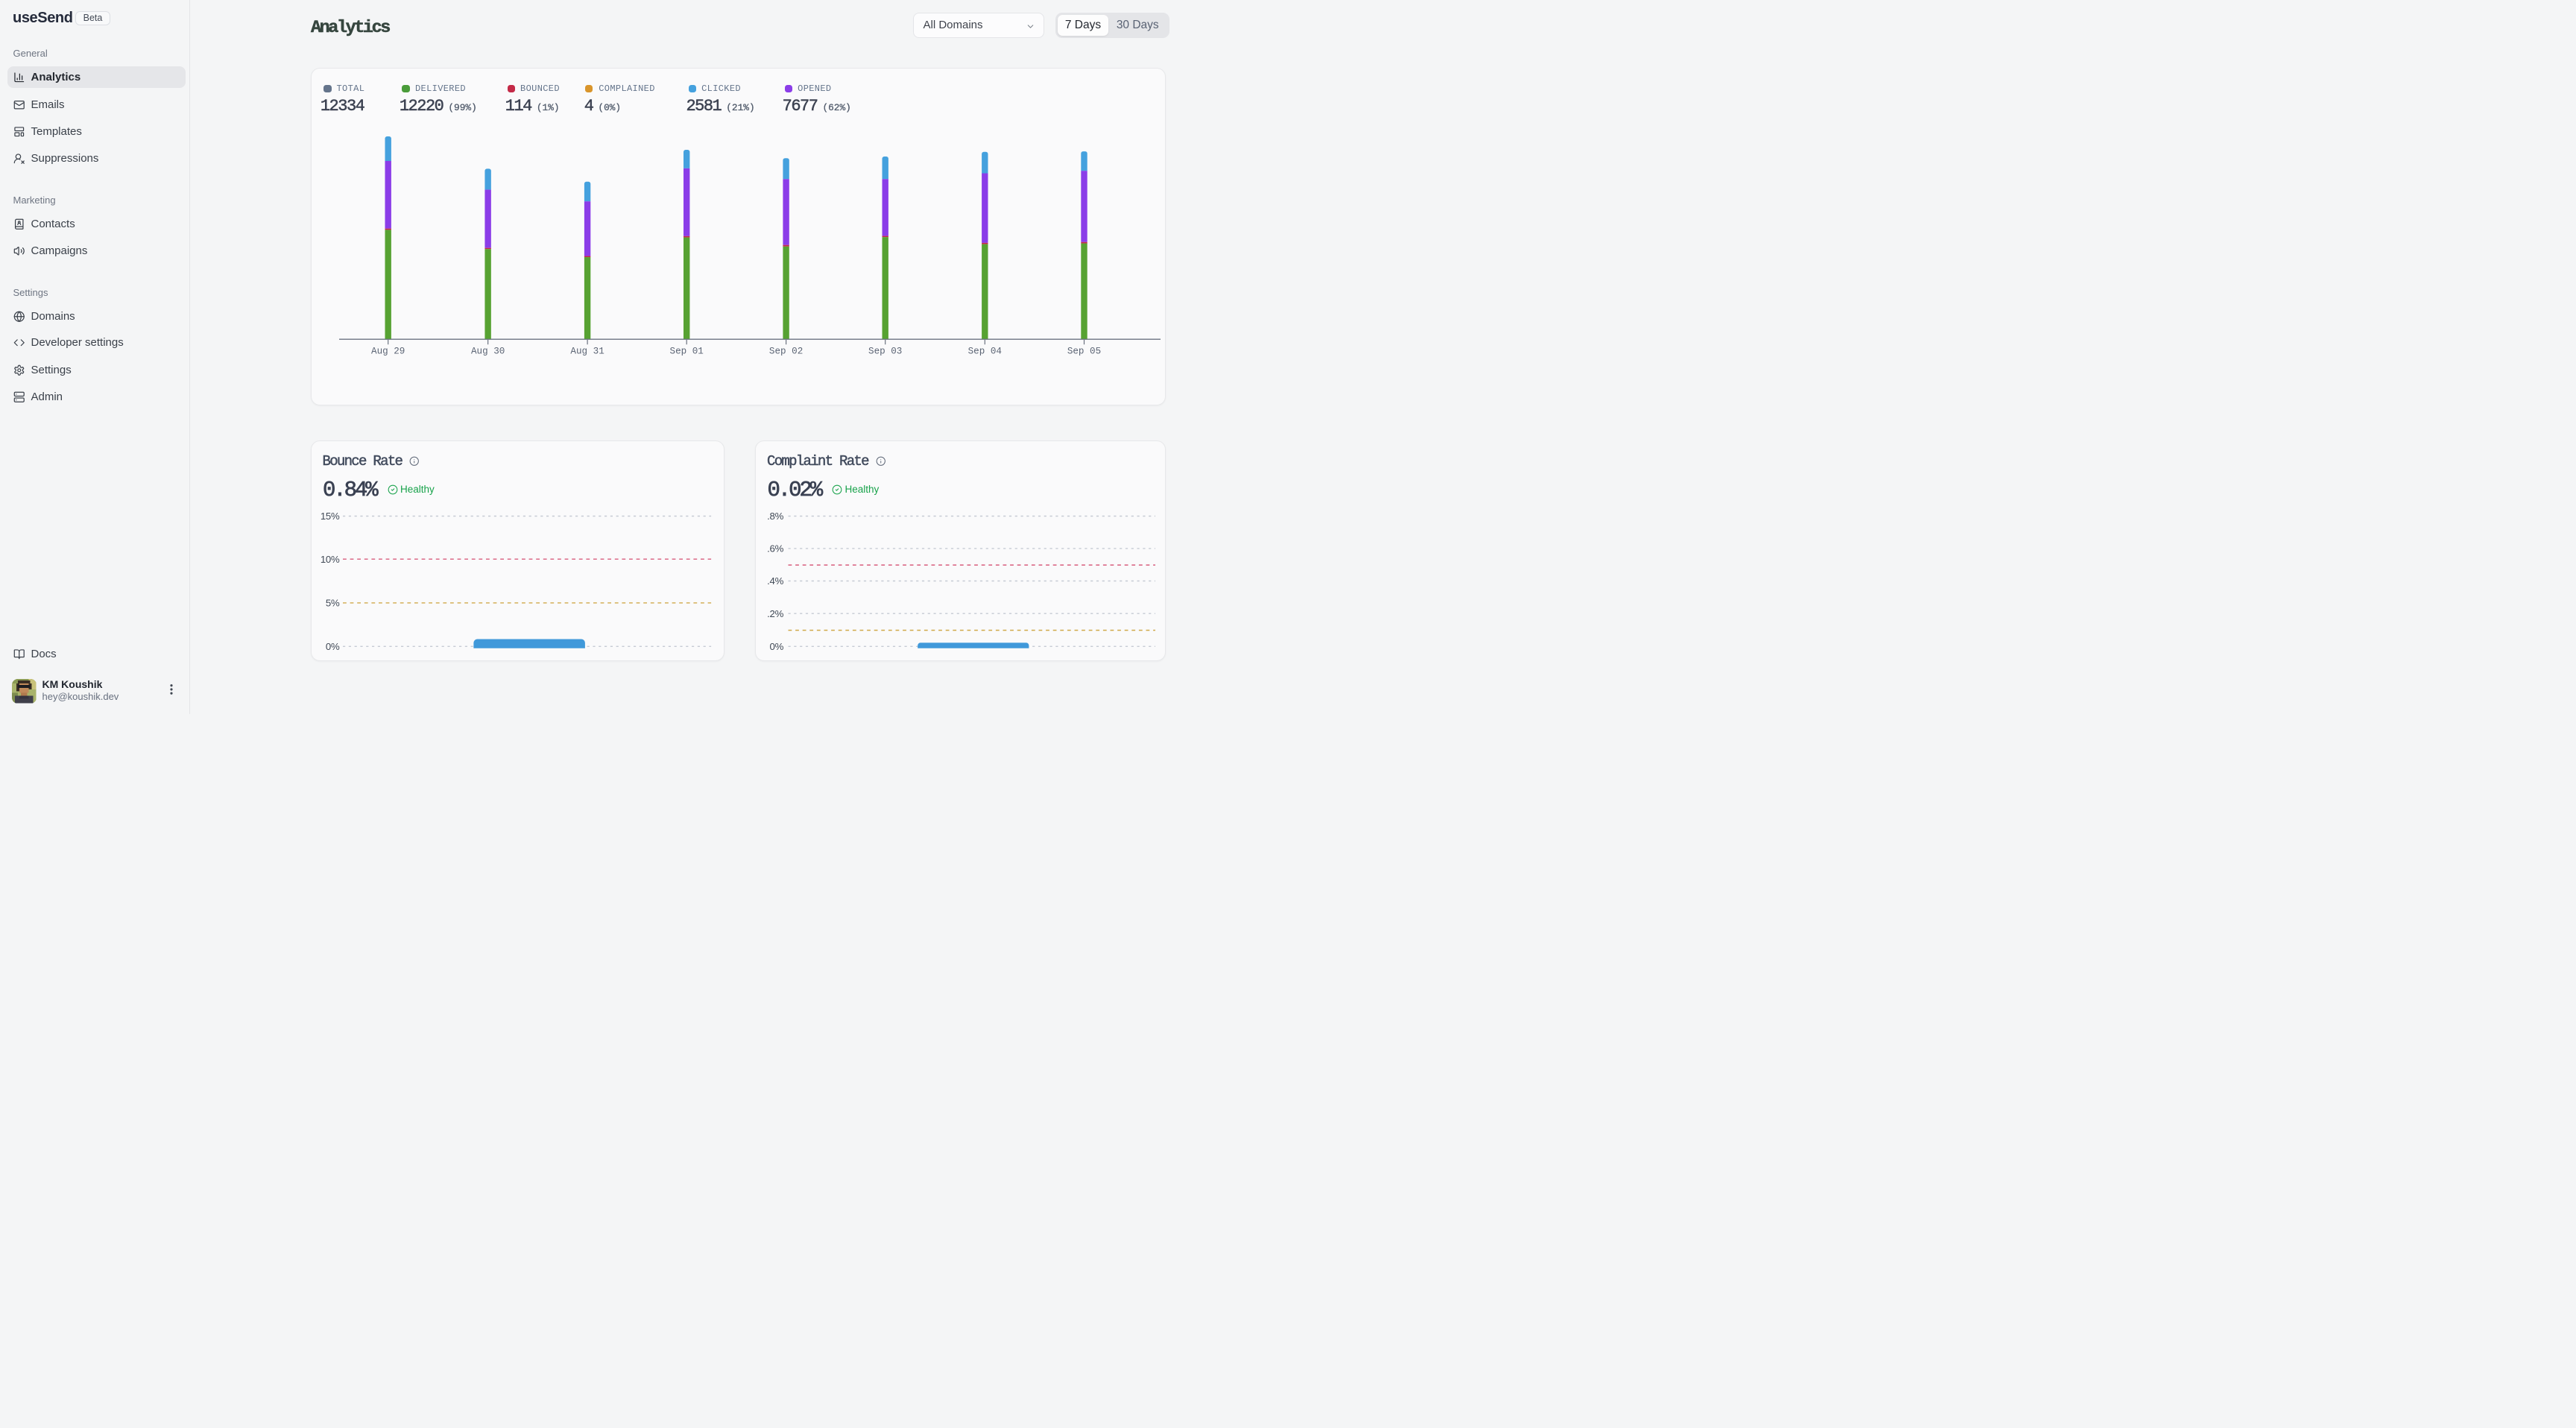 This screenshot has height=1428, width=2576. What do you see at coordinates (686, 352) in the screenshot?
I see `svg-text: Sep 01` at bounding box center [686, 352].